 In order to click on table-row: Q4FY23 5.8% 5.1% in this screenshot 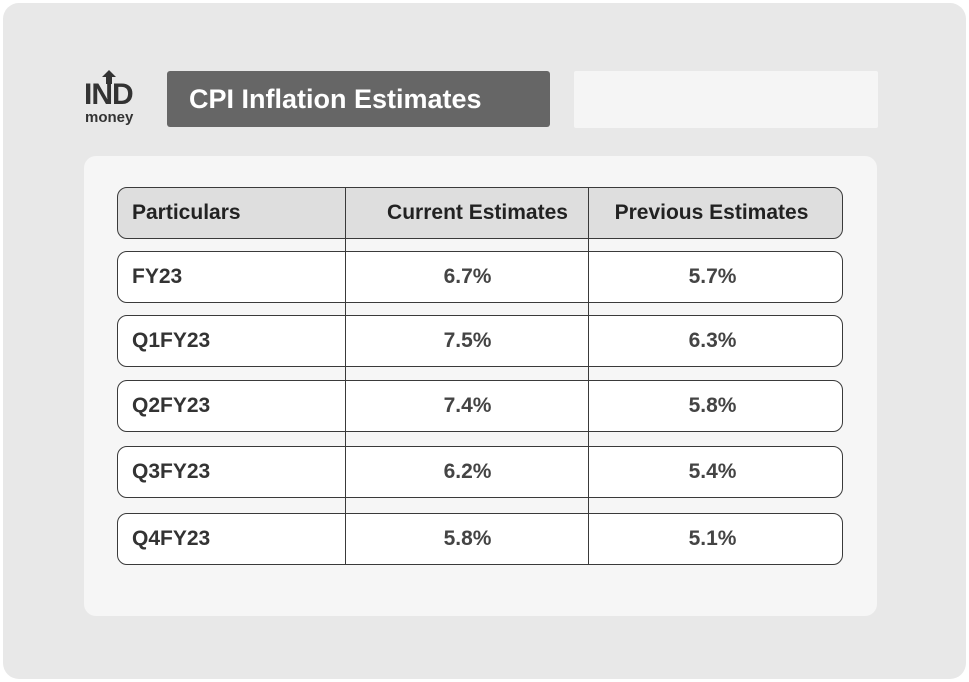, I will do `click(480, 539)`.